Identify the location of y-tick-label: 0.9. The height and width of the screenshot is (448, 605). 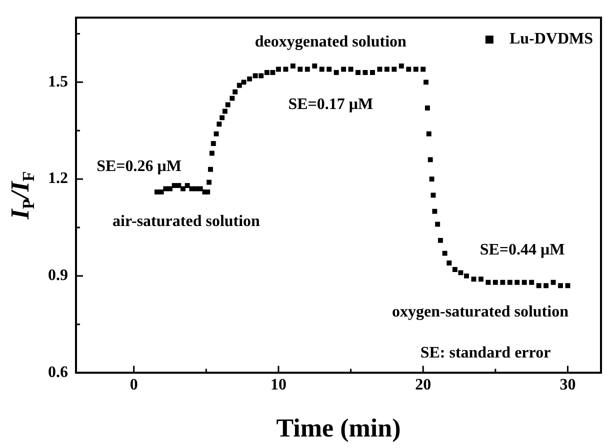
(58, 275).